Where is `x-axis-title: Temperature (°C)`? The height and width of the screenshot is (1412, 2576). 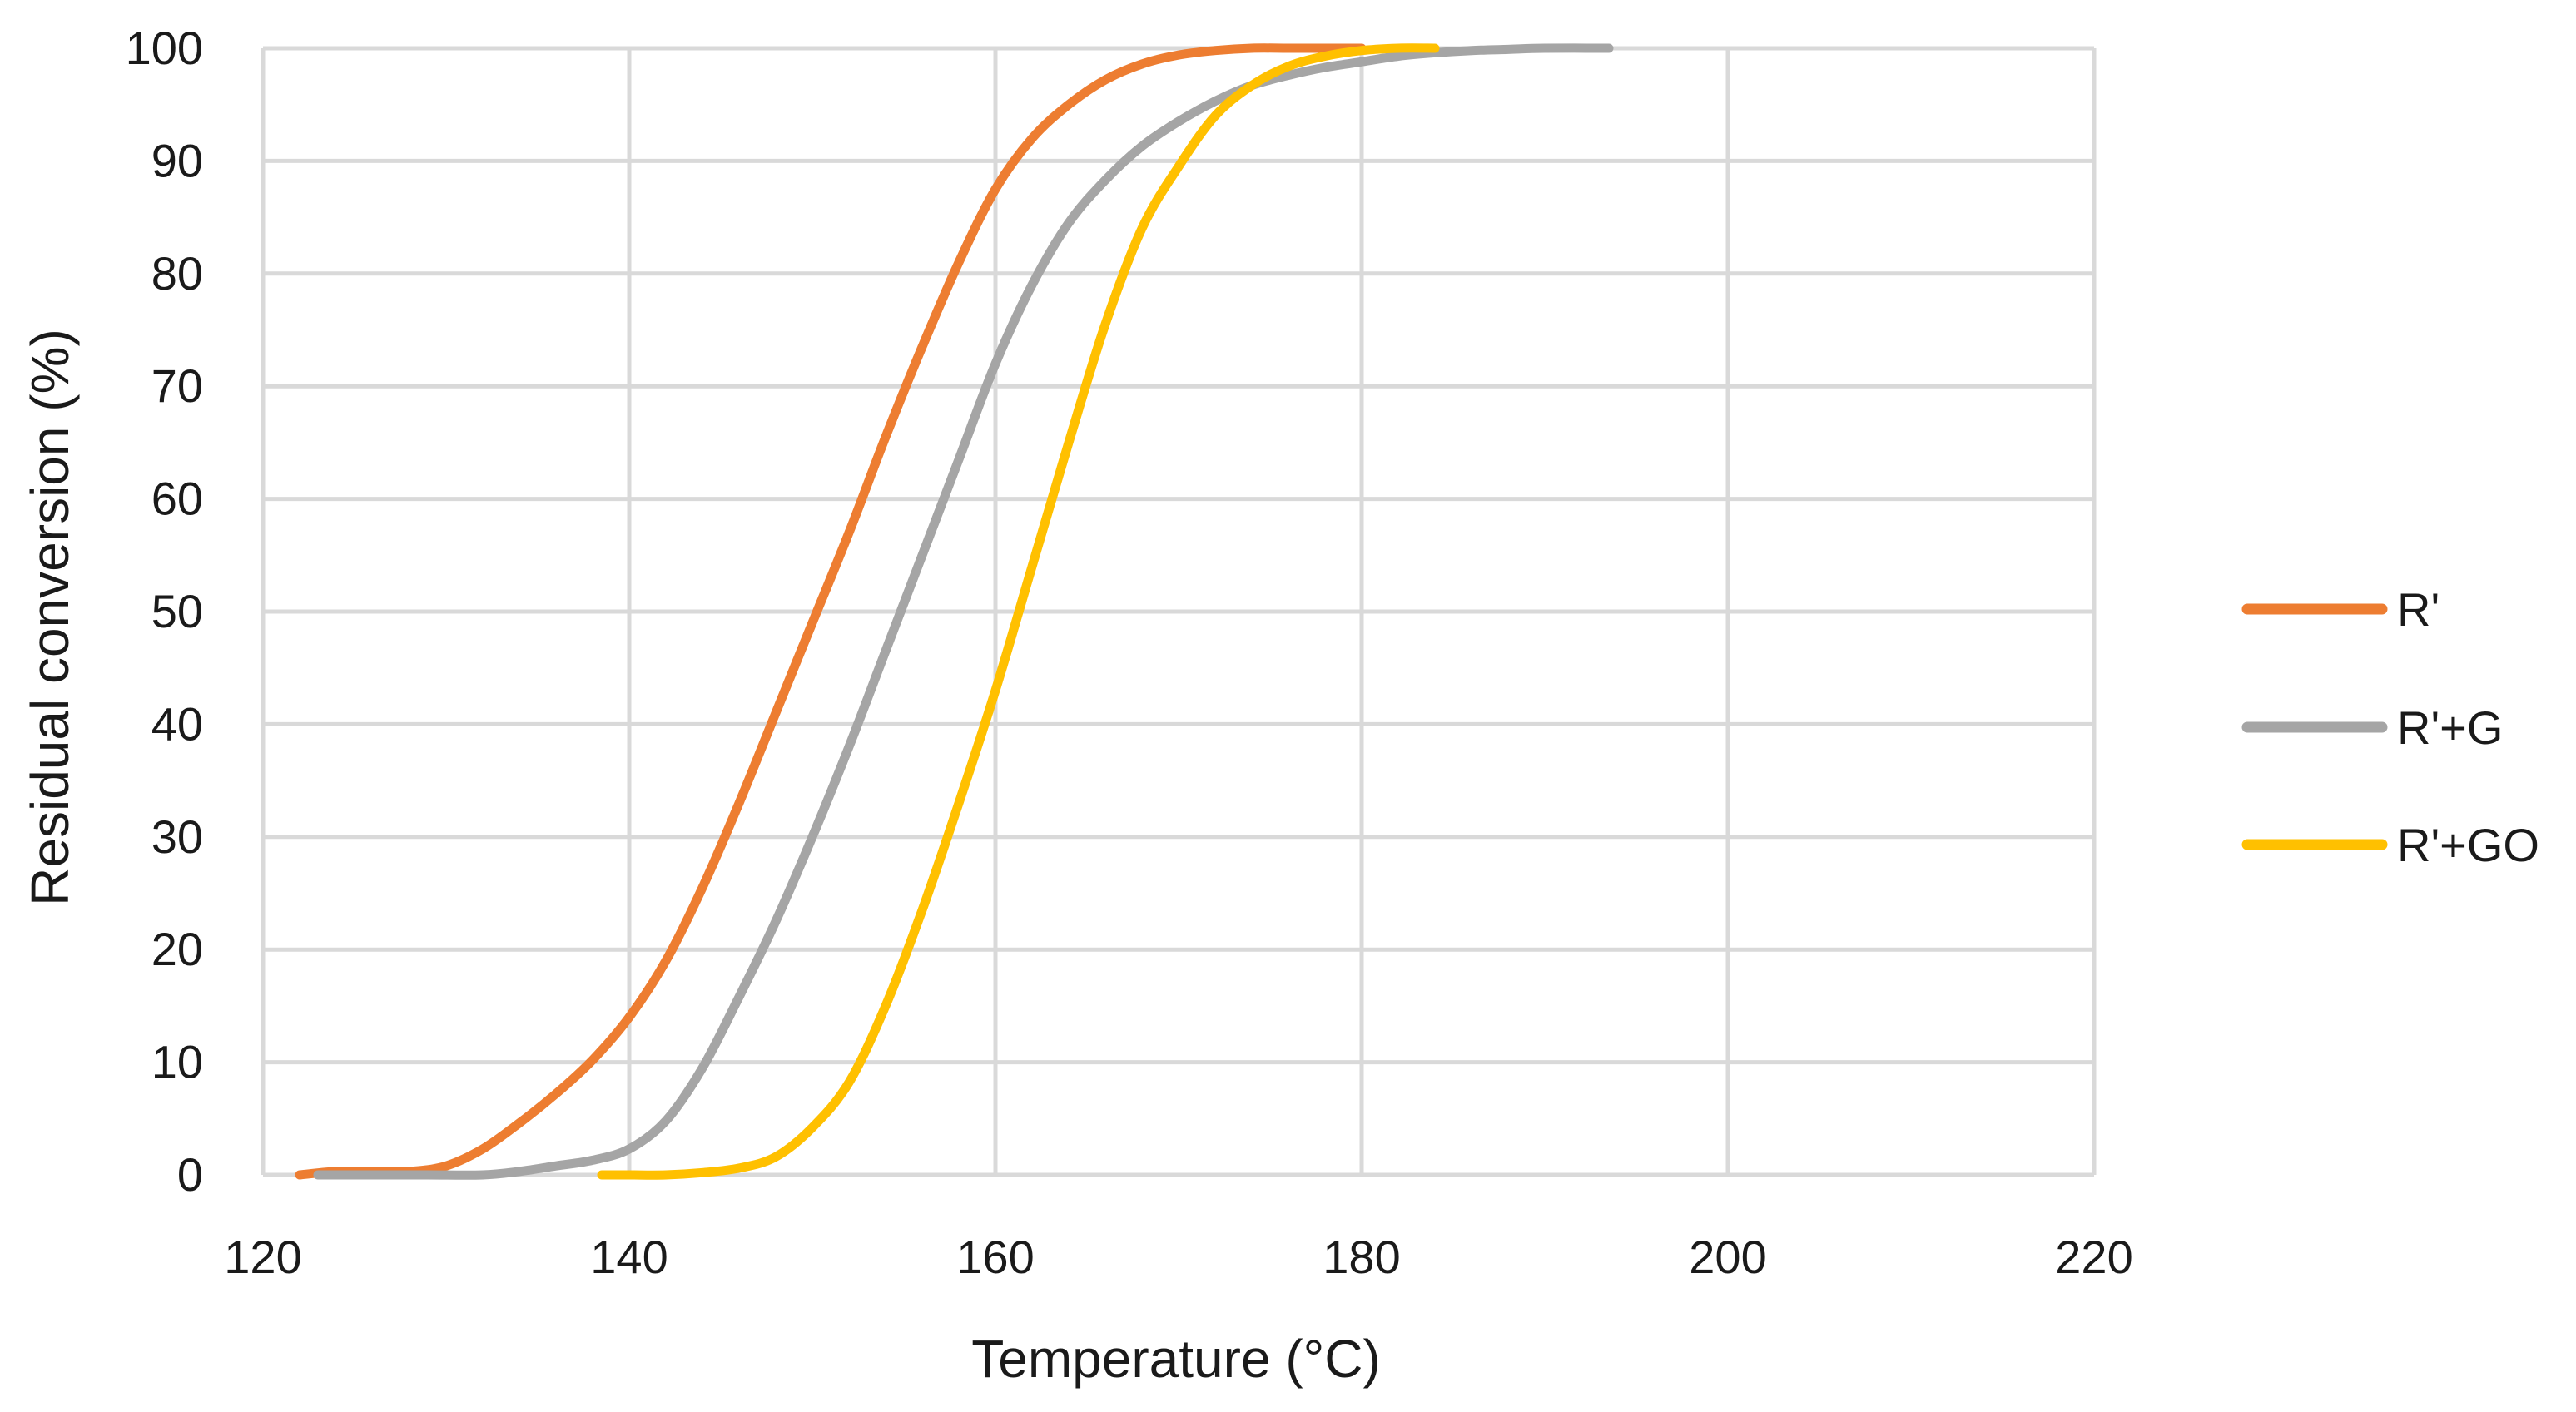 x-axis-title: Temperature (°C) is located at coordinates (1176, 1359).